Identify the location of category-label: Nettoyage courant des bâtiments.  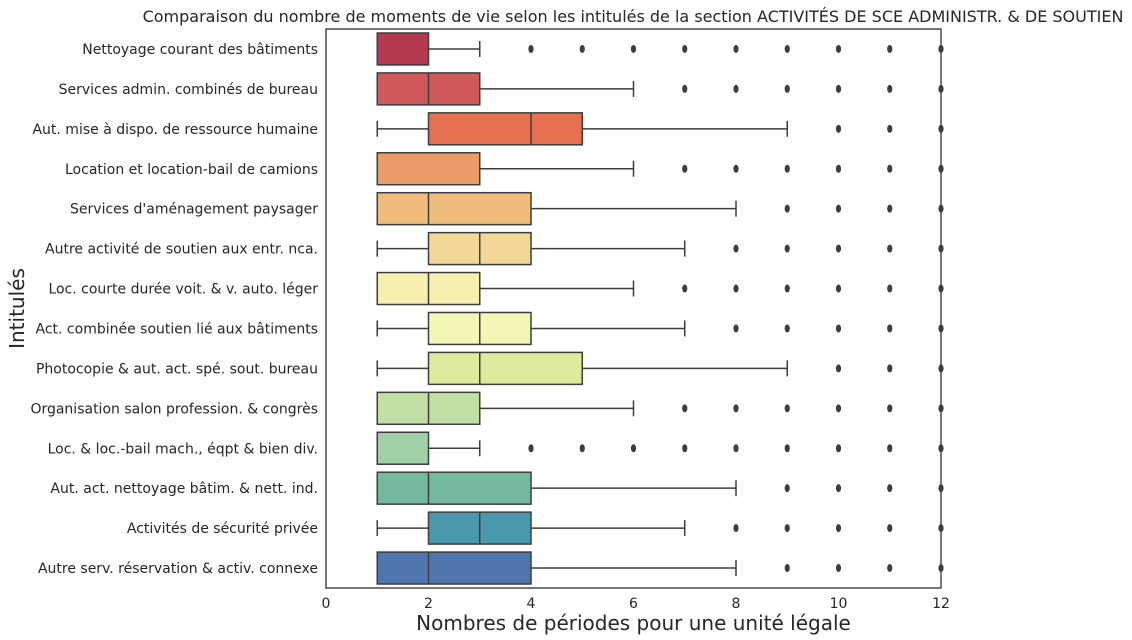
(200, 50).